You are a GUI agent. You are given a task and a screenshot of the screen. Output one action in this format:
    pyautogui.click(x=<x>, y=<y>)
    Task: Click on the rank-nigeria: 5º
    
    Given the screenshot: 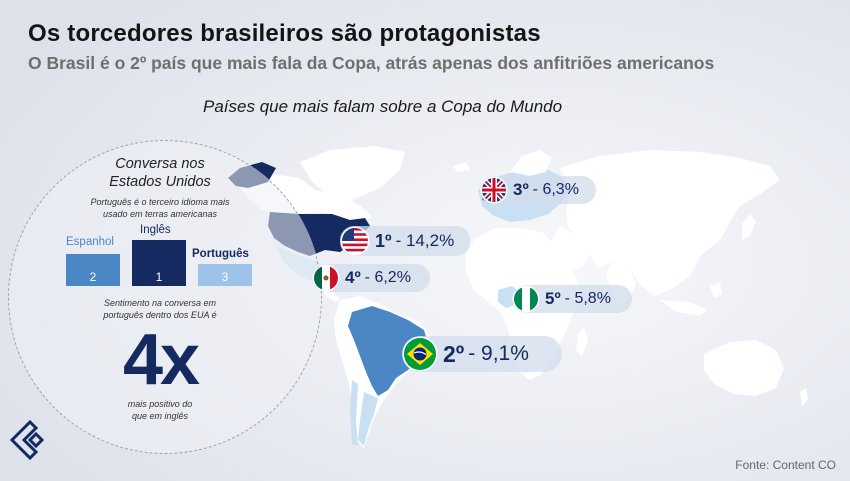 What is the action you would take?
    pyautogui.click(x=553, y=298)
    